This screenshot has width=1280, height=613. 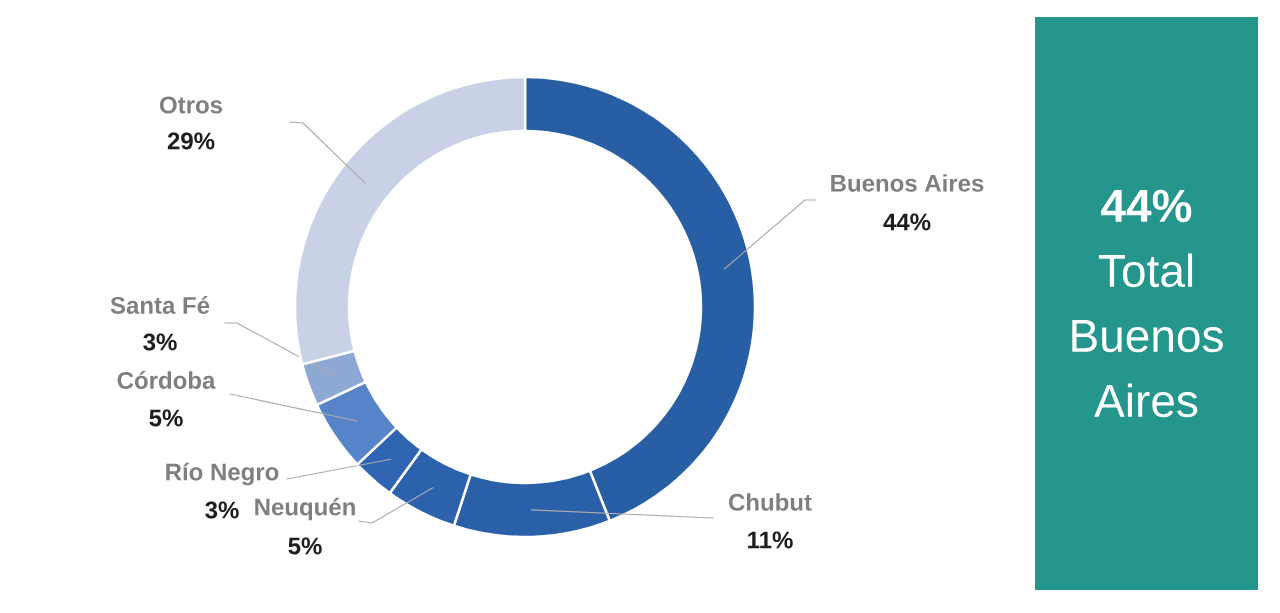 What do you see at coordinates (160, 305) in the screenshot?
I see `slice-label: Santa Fé` at bounding box center [160, 305].